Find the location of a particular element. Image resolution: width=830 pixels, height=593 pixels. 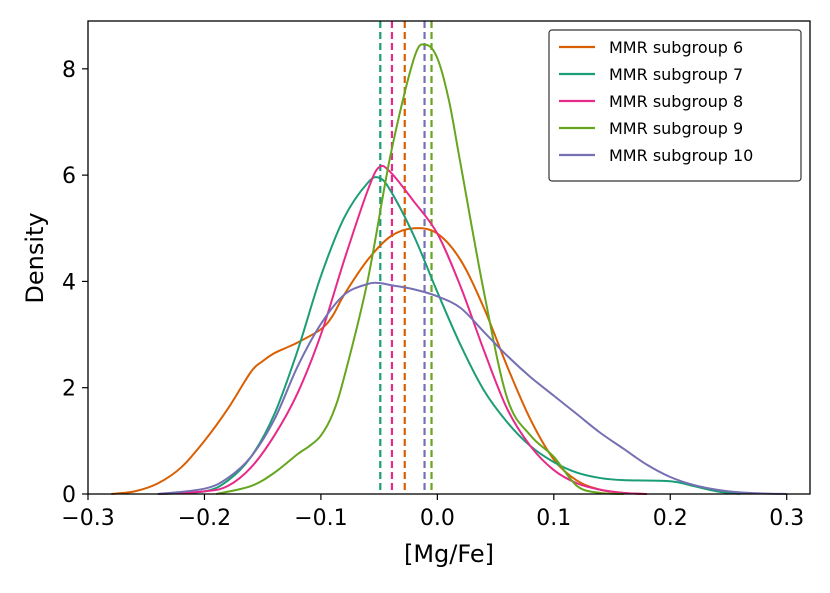

legend-label-mmr-subgroup-6: MMR subgroup 6 is located at coordinates (676, 47).